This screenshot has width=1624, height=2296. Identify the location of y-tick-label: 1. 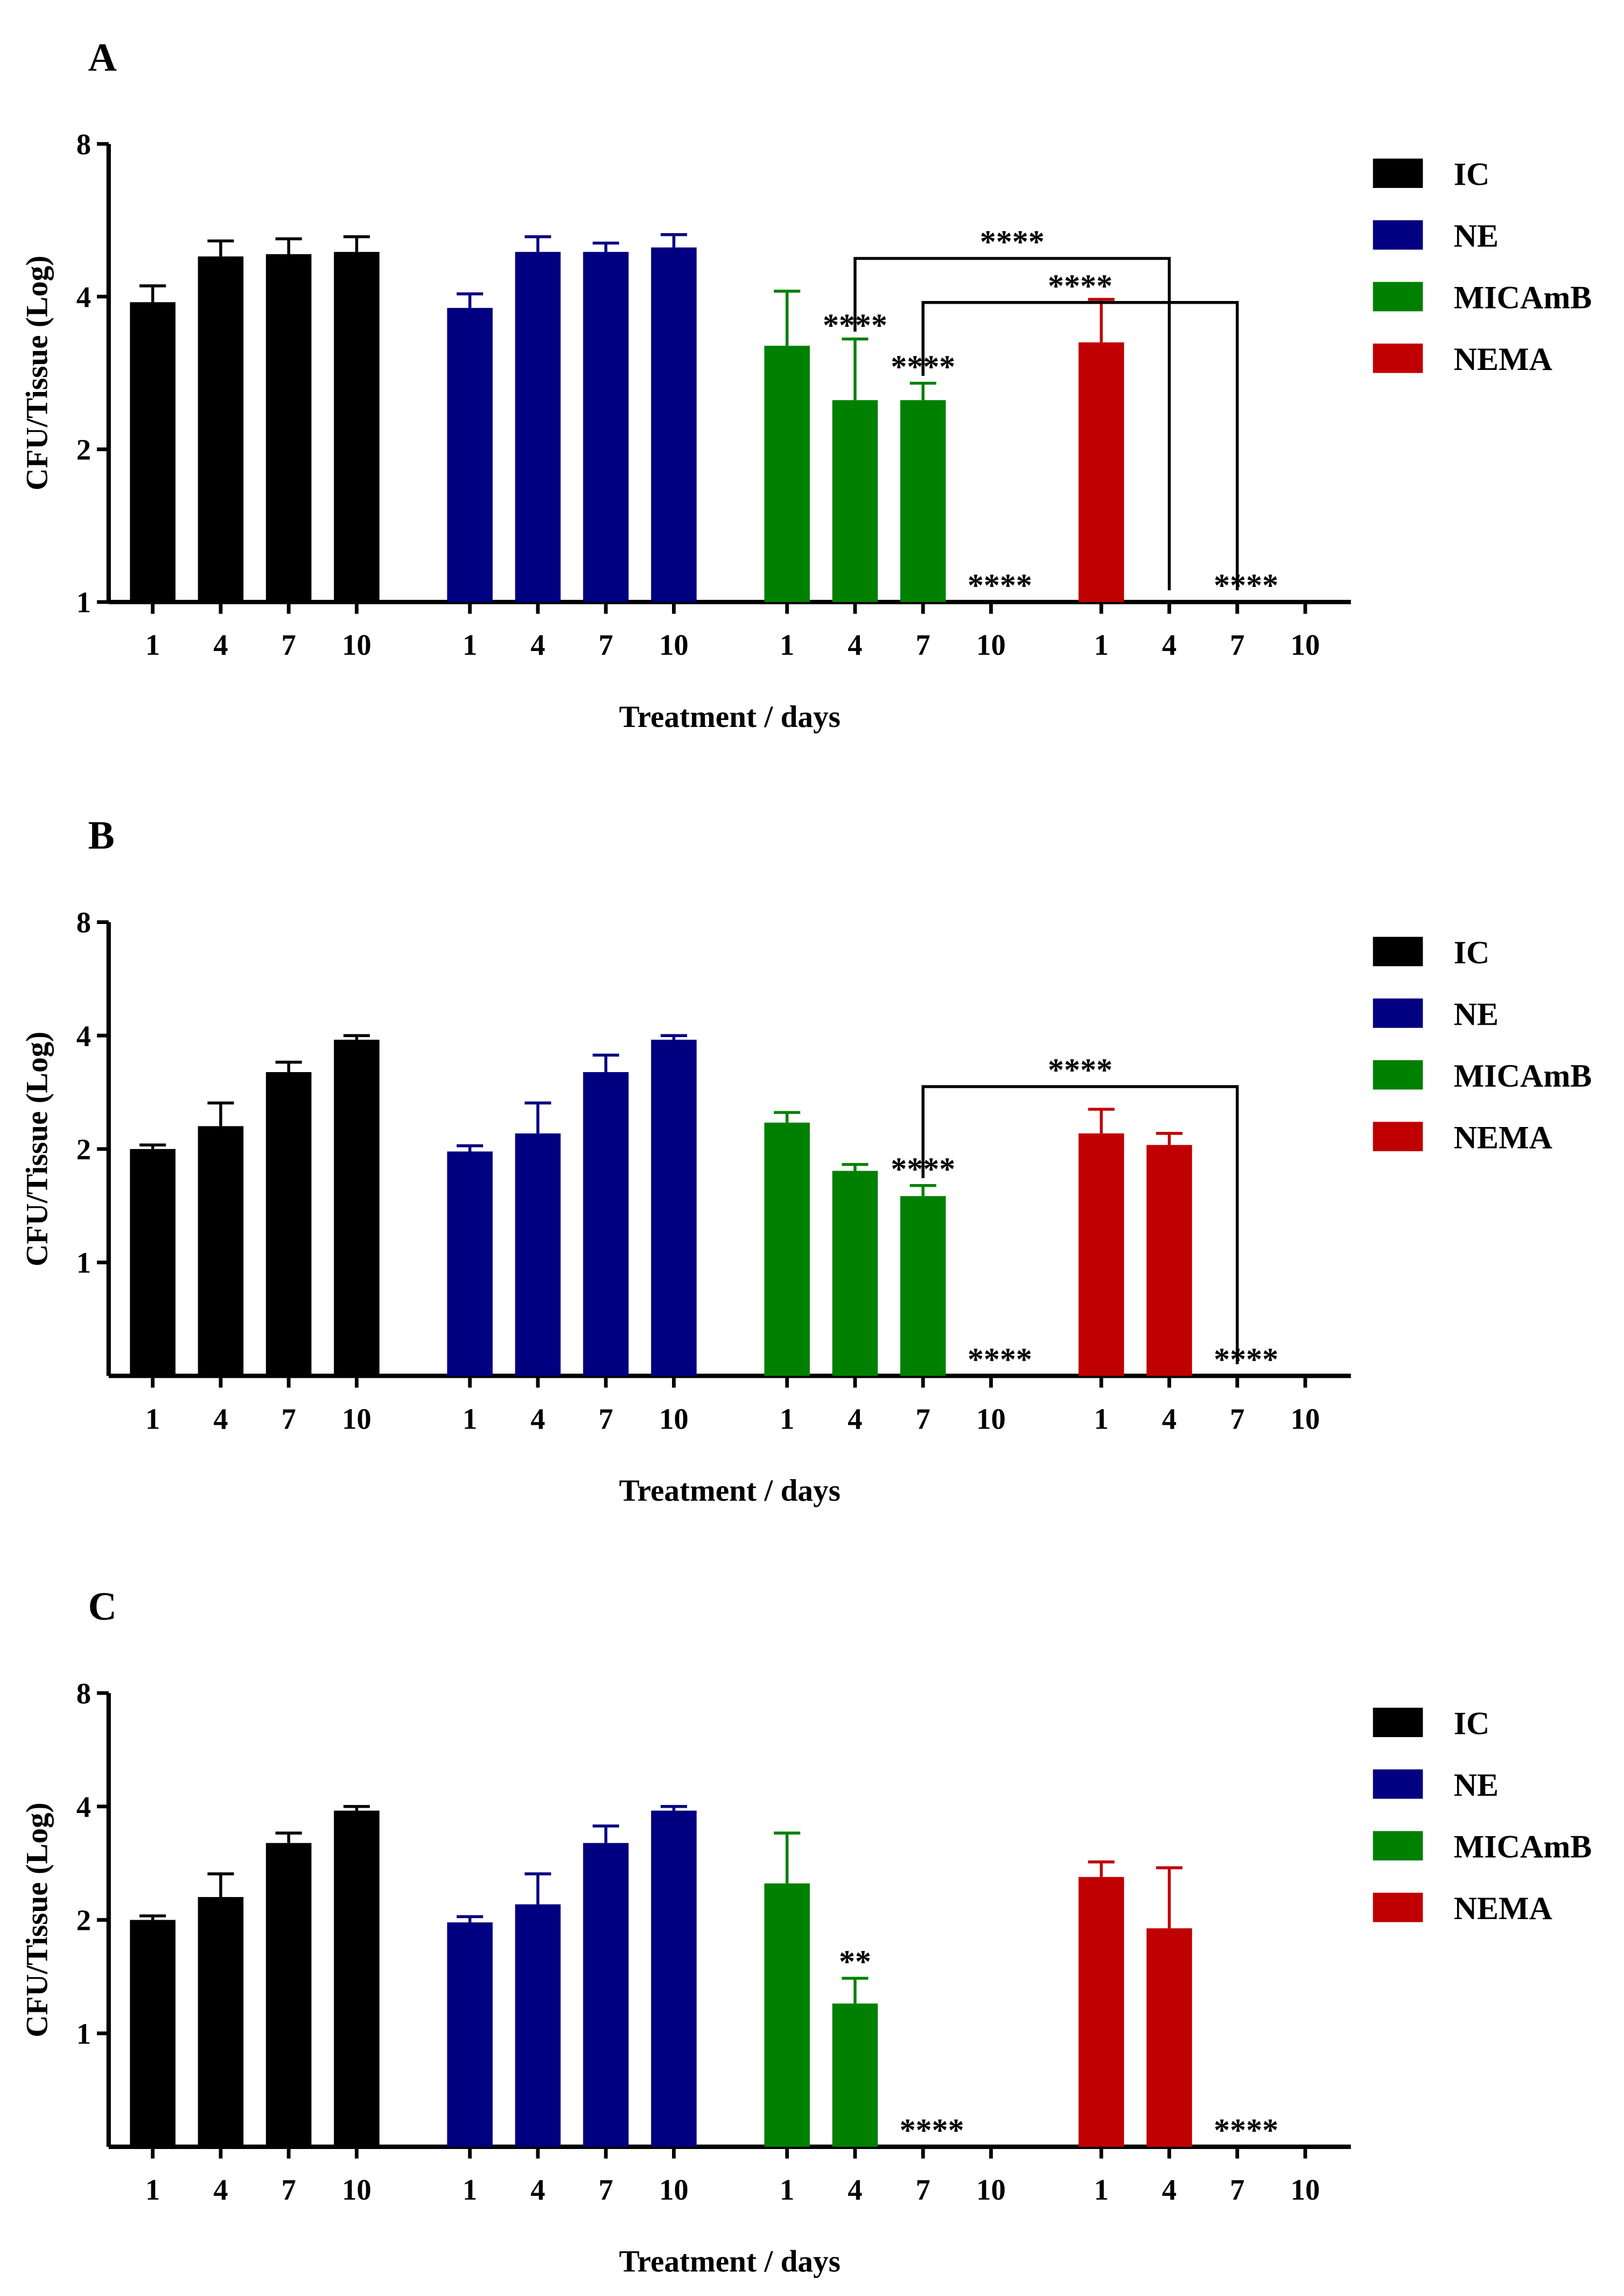
(83, 2033).